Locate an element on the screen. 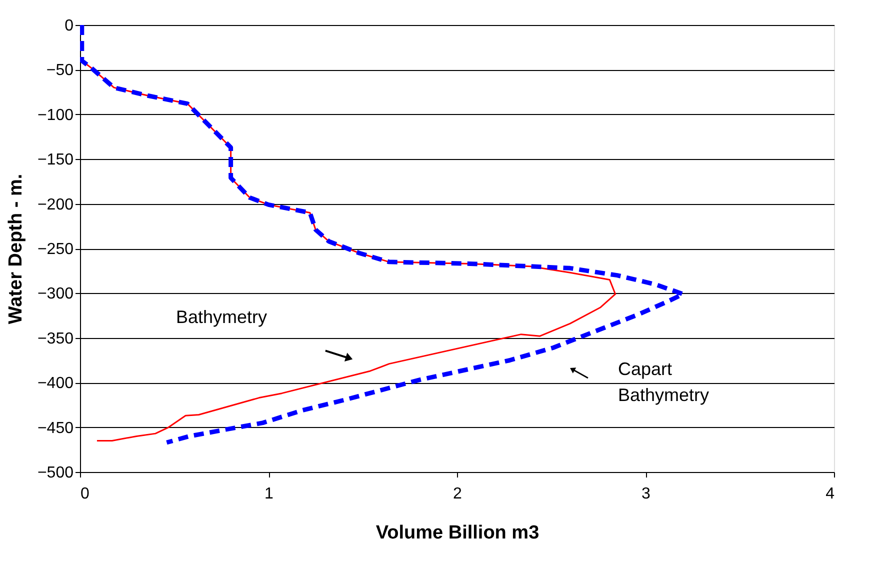  x-tick-label: 1 is located at coordinates (269, 494).